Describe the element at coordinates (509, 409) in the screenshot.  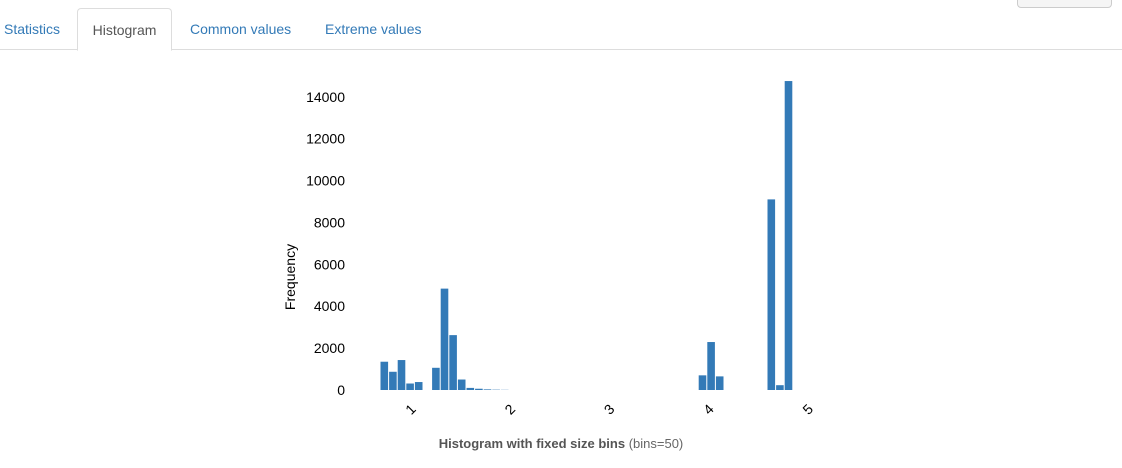
I see `x-tick-label: 2` at that location.